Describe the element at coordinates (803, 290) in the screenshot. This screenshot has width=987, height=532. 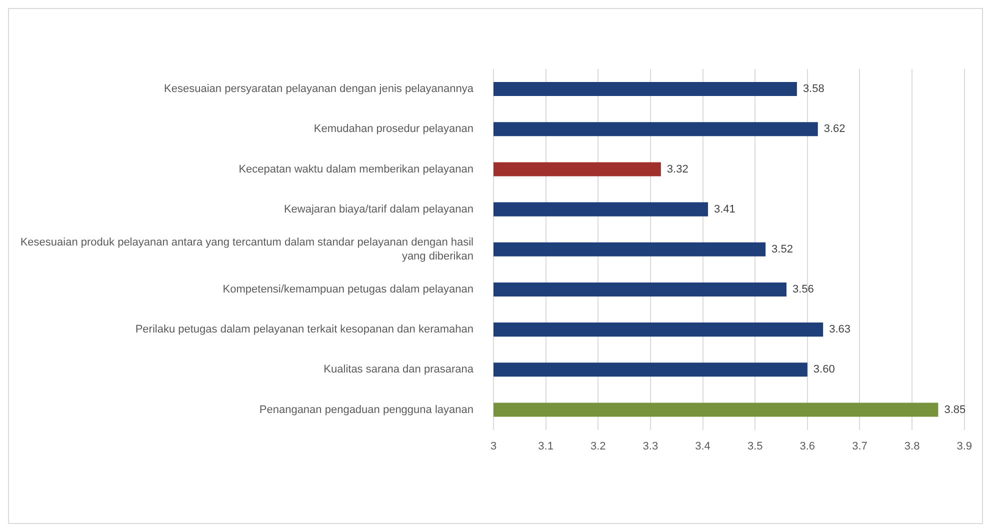
I see `data-label: 3.56` at that location.